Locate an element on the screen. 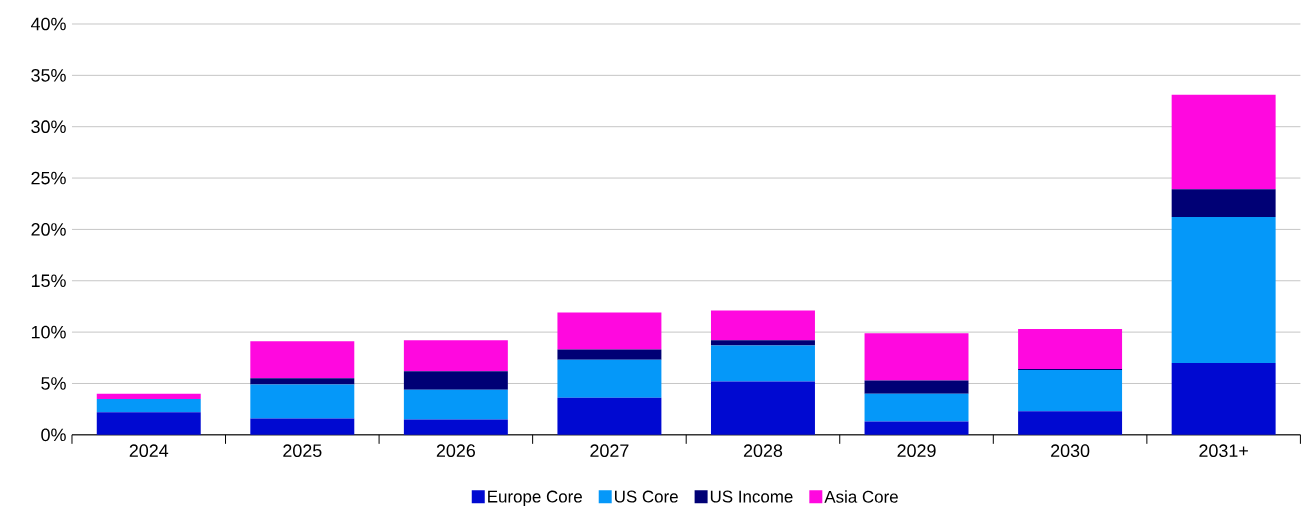 The image size is (1301, 518). y-tick-label: 30% is located at coordinates (48, 127).